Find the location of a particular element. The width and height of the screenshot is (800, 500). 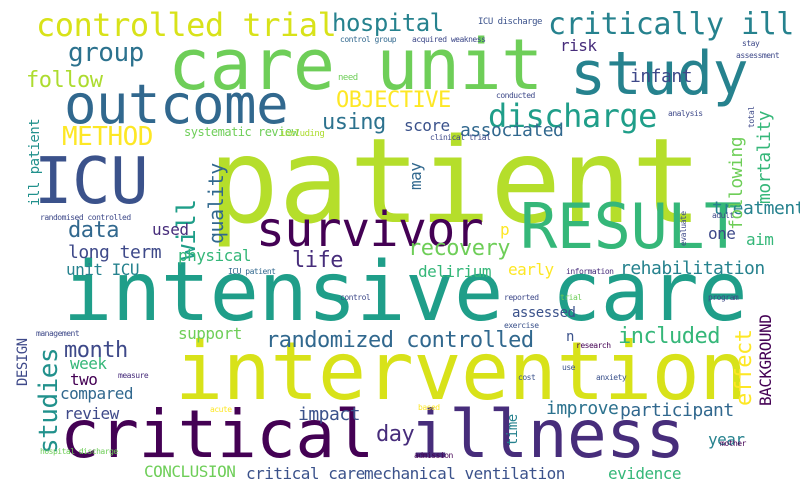

word-review: review is located at coordinates (91, 413).